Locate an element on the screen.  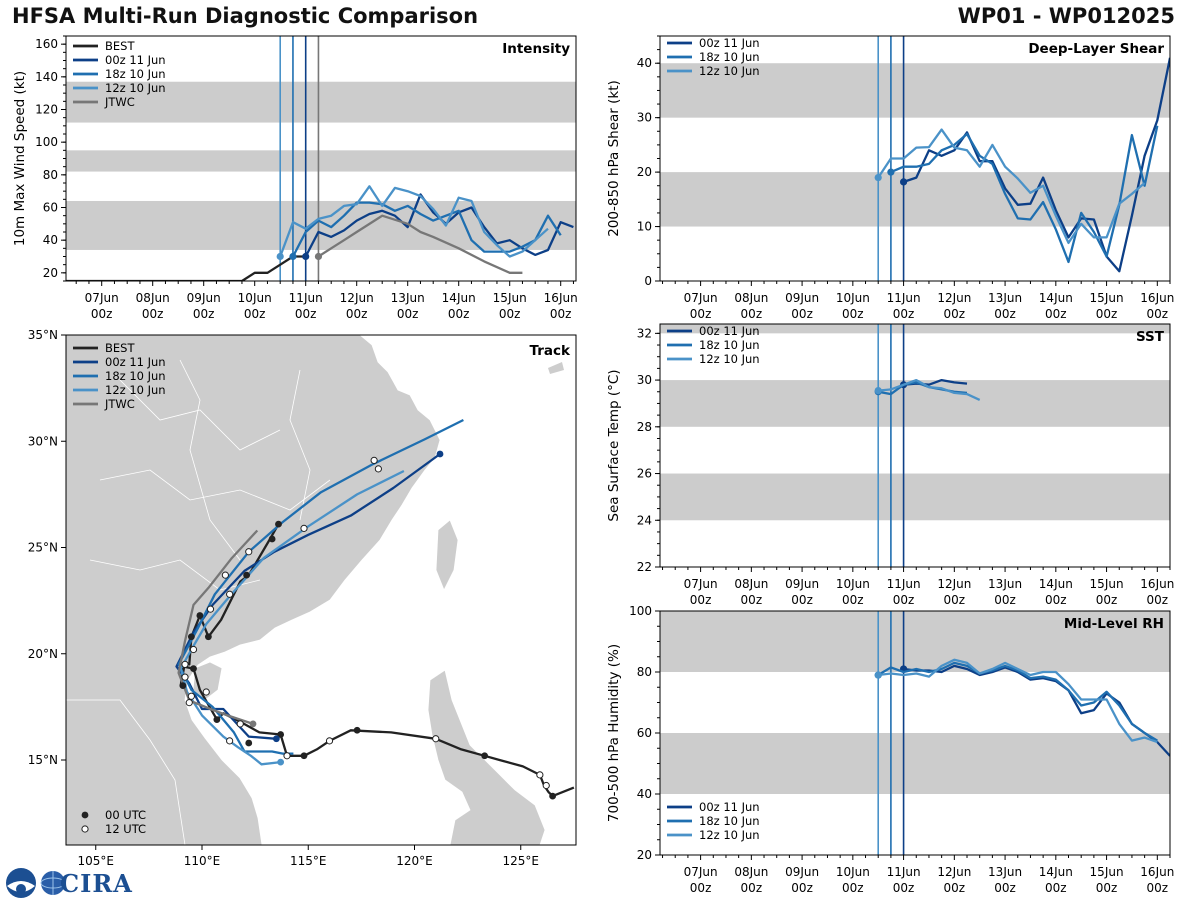
legend-label: 00 UTC is located at coordinates (125, 815).